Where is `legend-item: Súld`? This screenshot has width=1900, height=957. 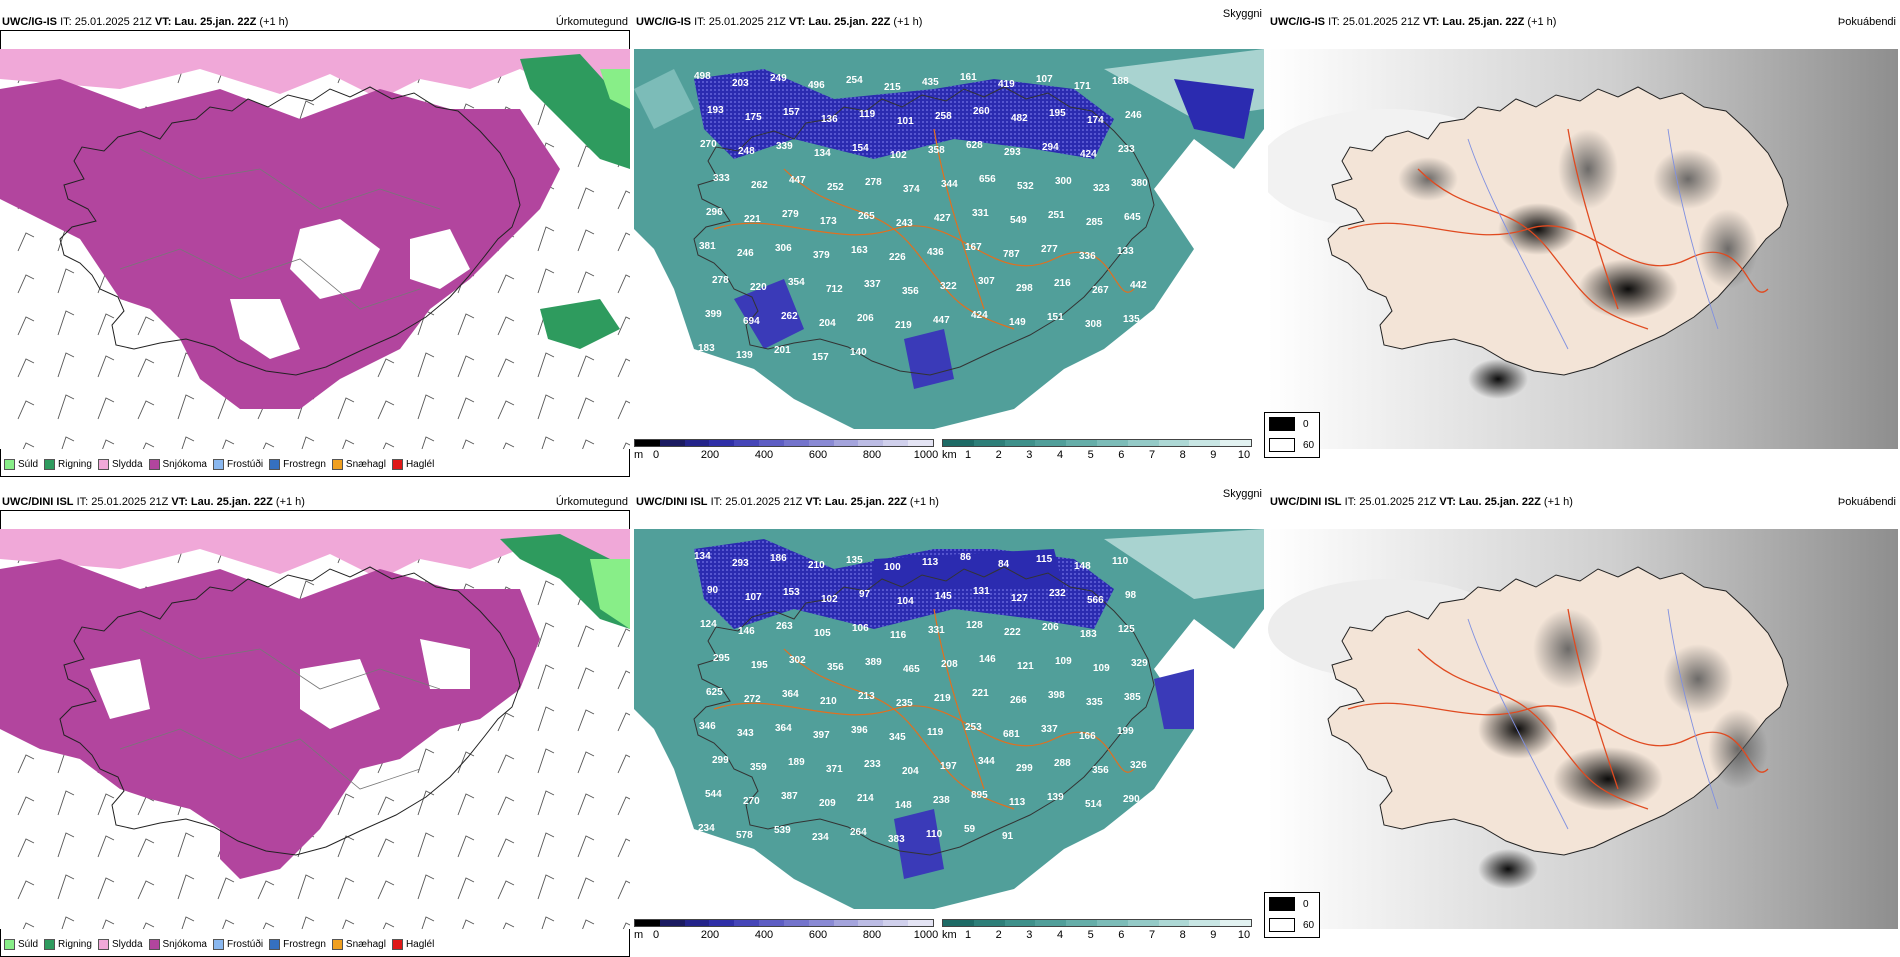 legend-item: Súld is located at coordinates (21, 464).